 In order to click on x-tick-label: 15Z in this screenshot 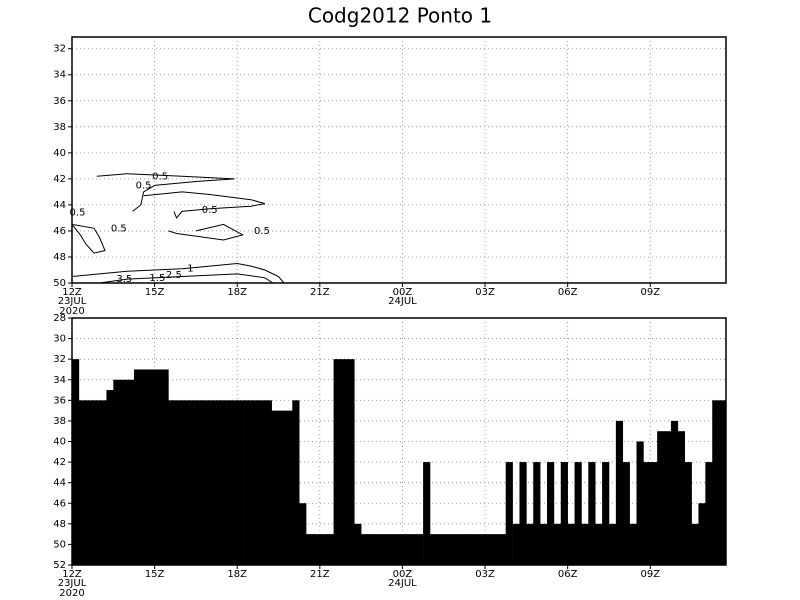, I will do `click(155, 574)`.